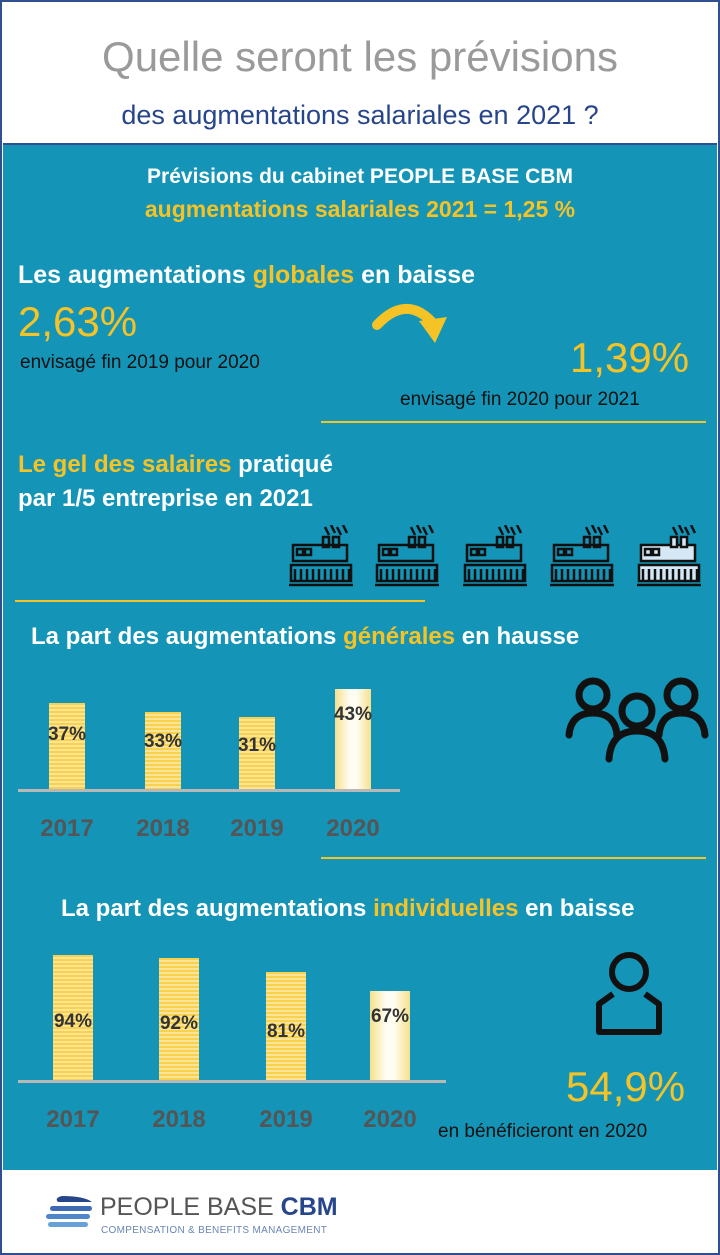 This screenshot has width=720, height=1255. I want to click on page-subtitle: des augmentations salariales en 2021 ?, so click(360, 115).